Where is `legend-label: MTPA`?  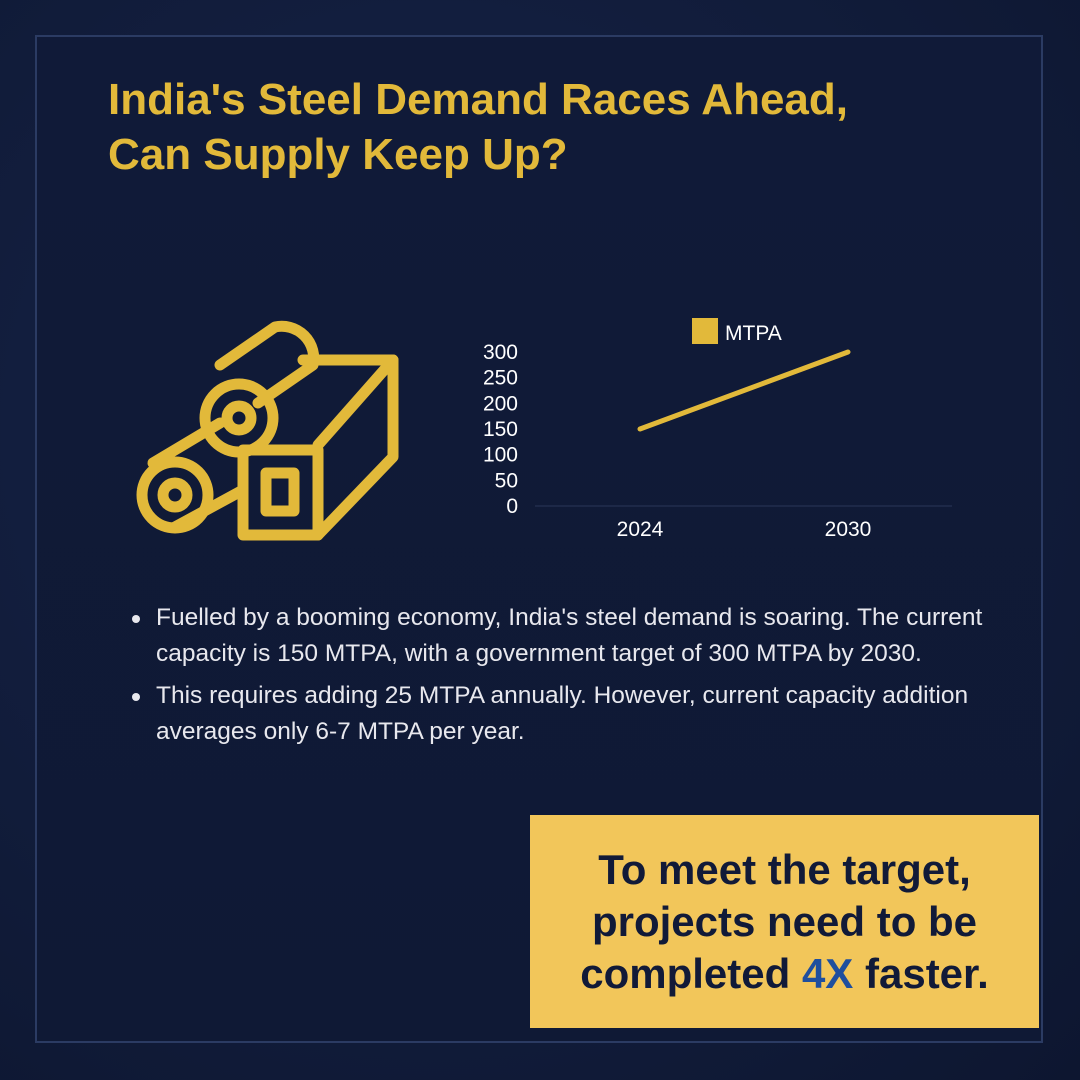
legend-label: MTPA is located at coordinates (753, 333).